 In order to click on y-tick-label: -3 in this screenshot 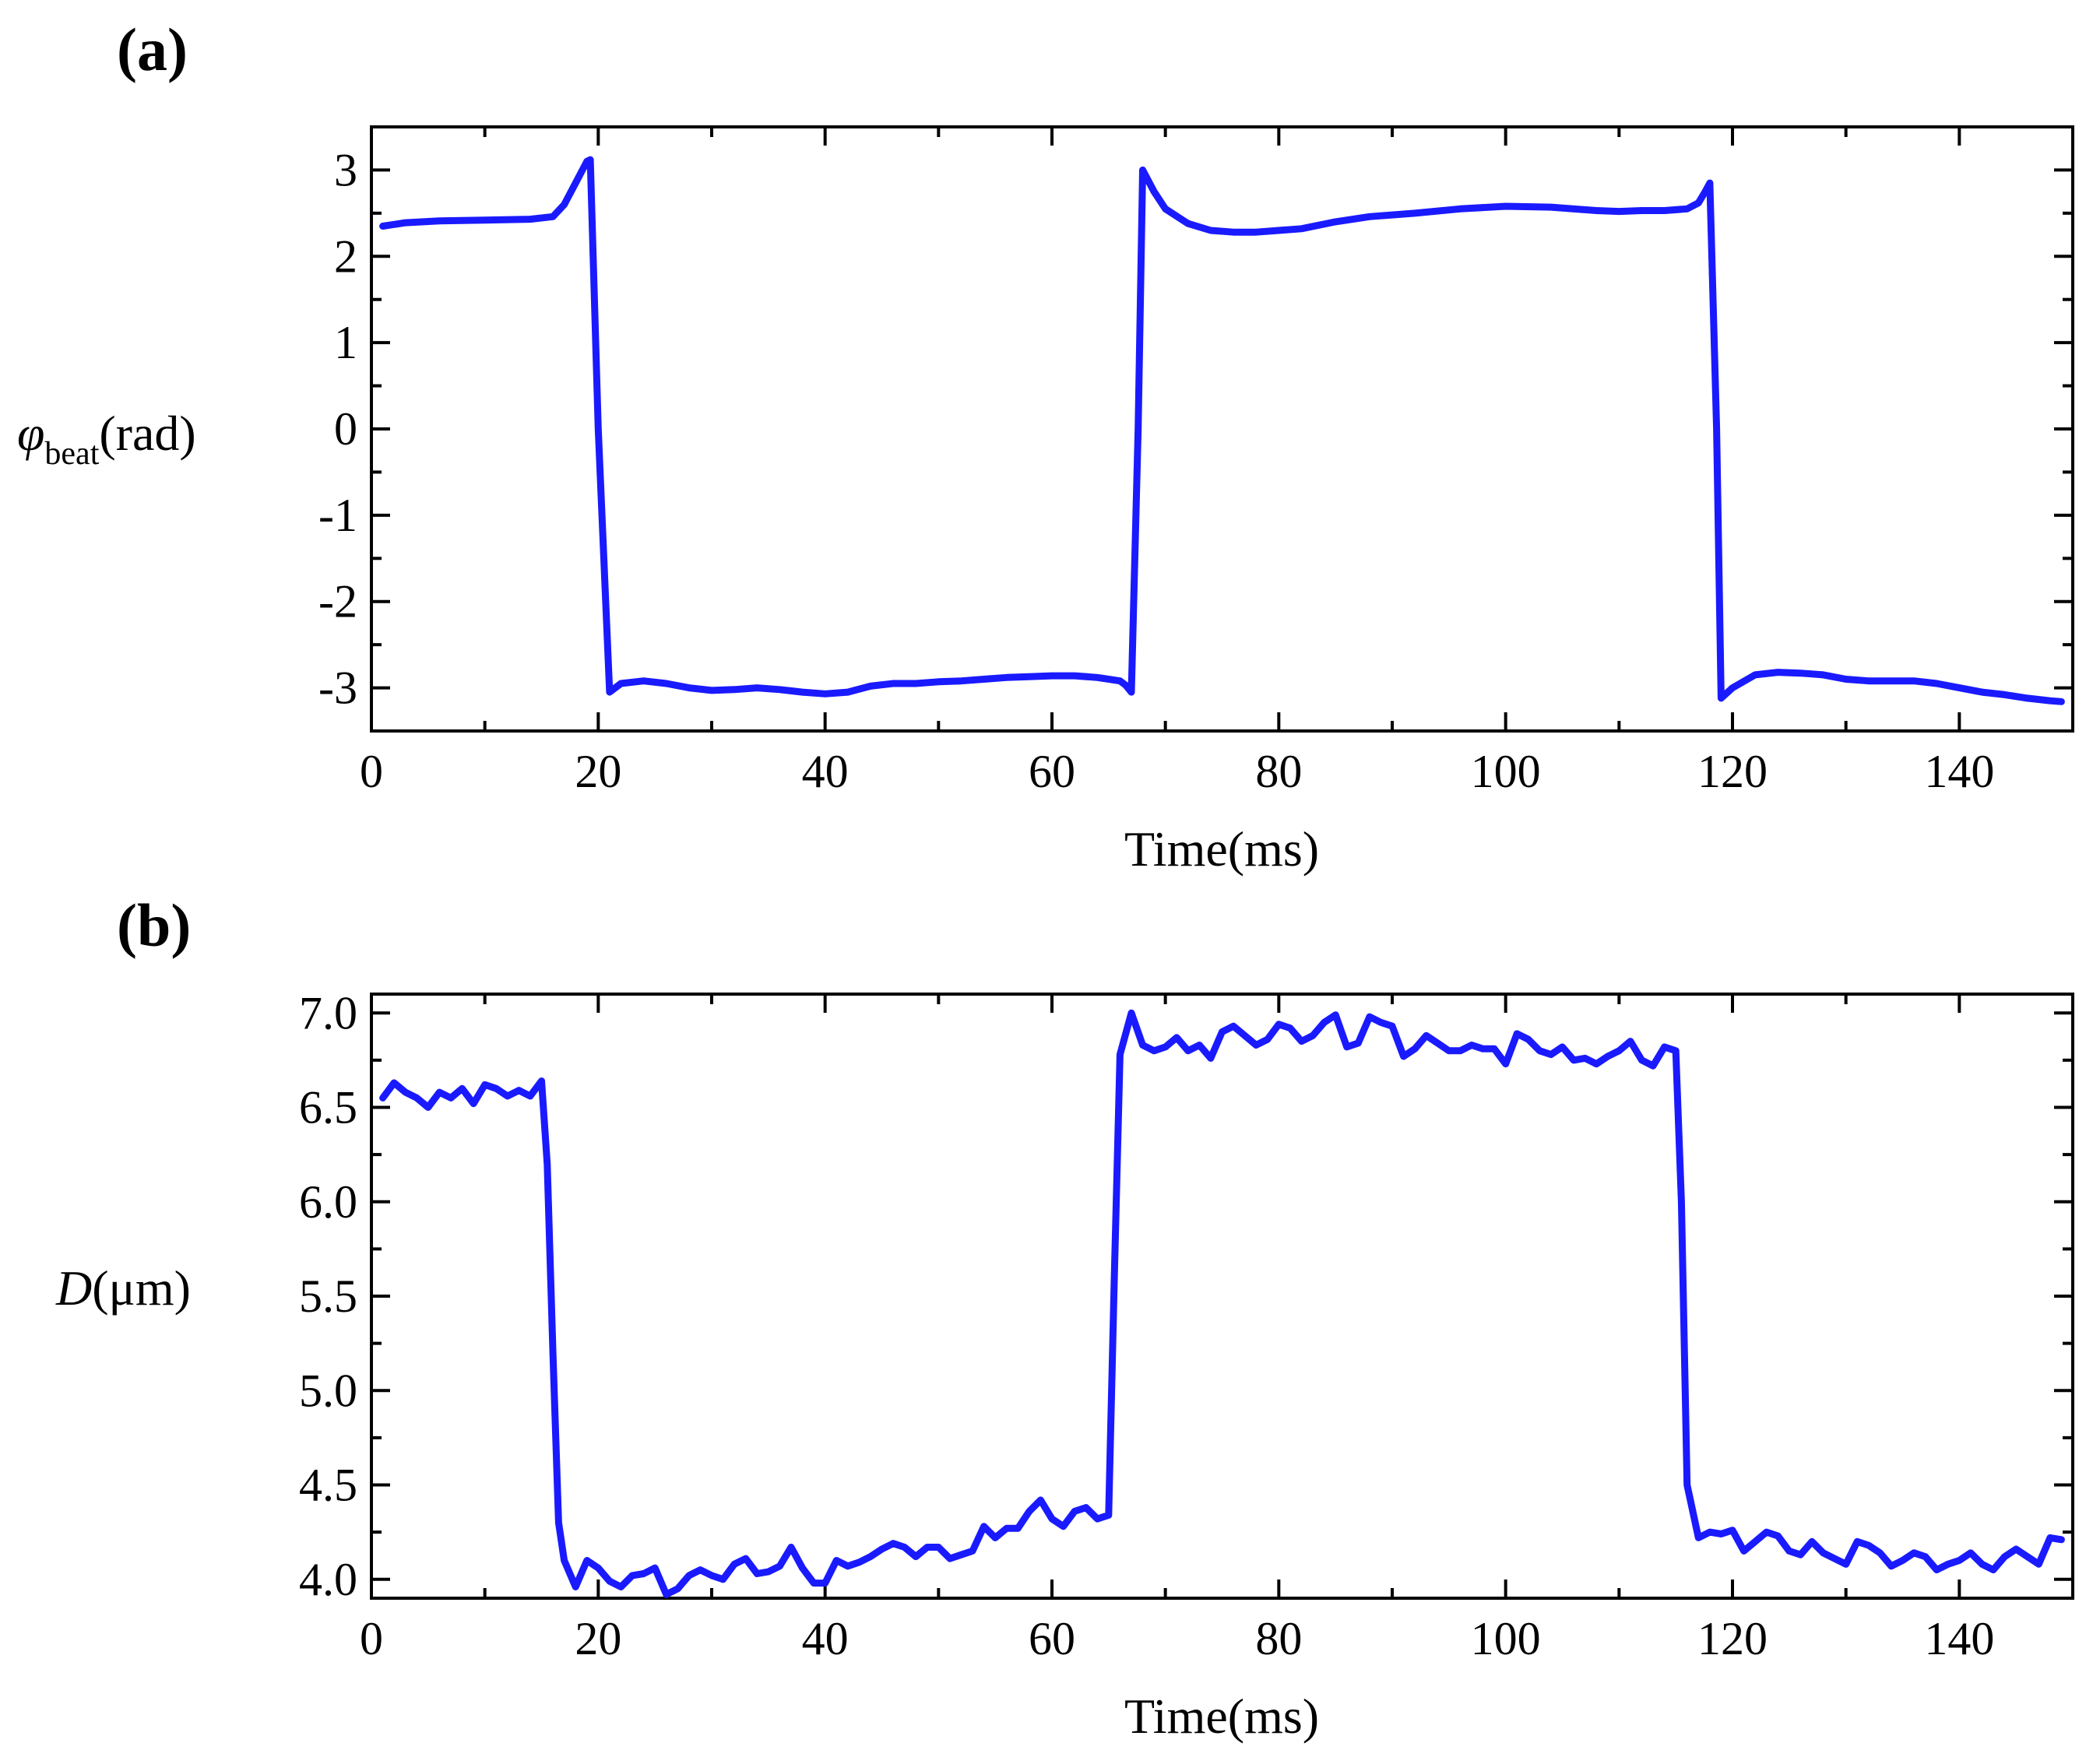, I will do `click(337, 688)`.